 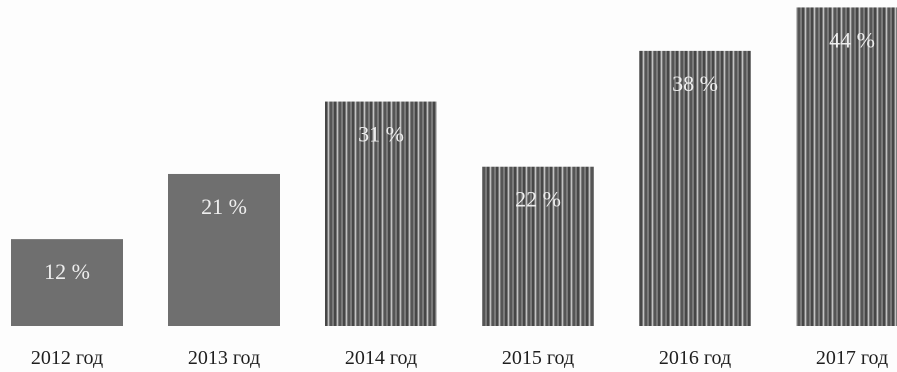 What do you see at coordinates (67, 271) in the screenshot?
I see `data-label: 12 %` at bounding box center [67, 271].